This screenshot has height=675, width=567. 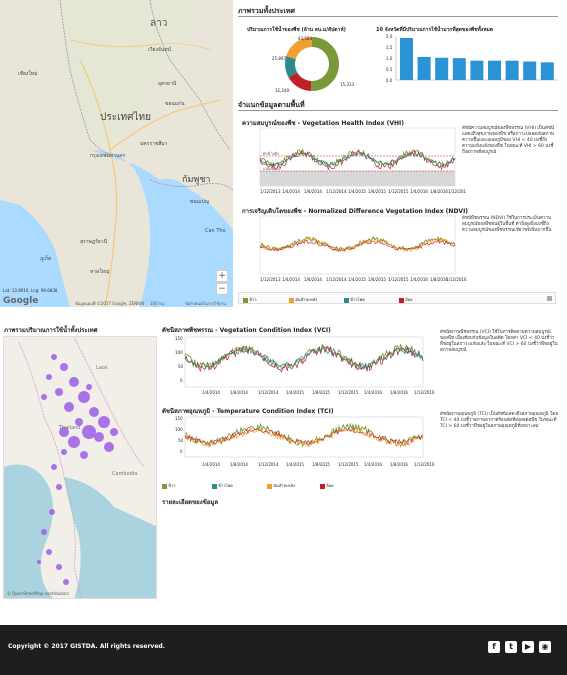 What do you see at coordinates (181, 380) in the screenshot?
I see `vci-ytick: 0` at bounding box center [181, 380].